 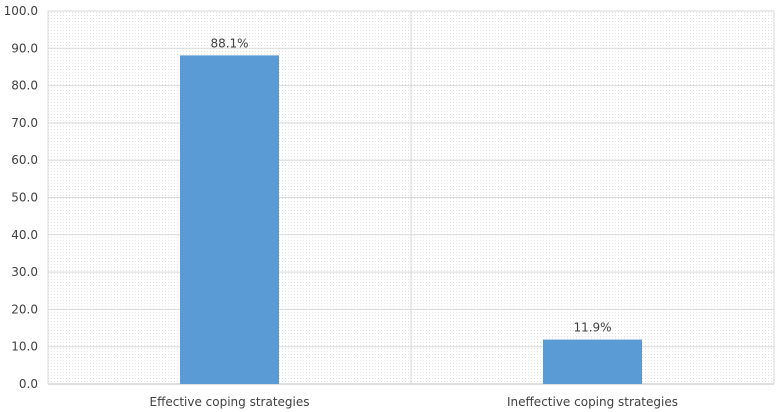 What do you see at coordinates (24, 272) in the screenshot?
I see `y-tick-label: 30.0` at bounding box center [24, 272].